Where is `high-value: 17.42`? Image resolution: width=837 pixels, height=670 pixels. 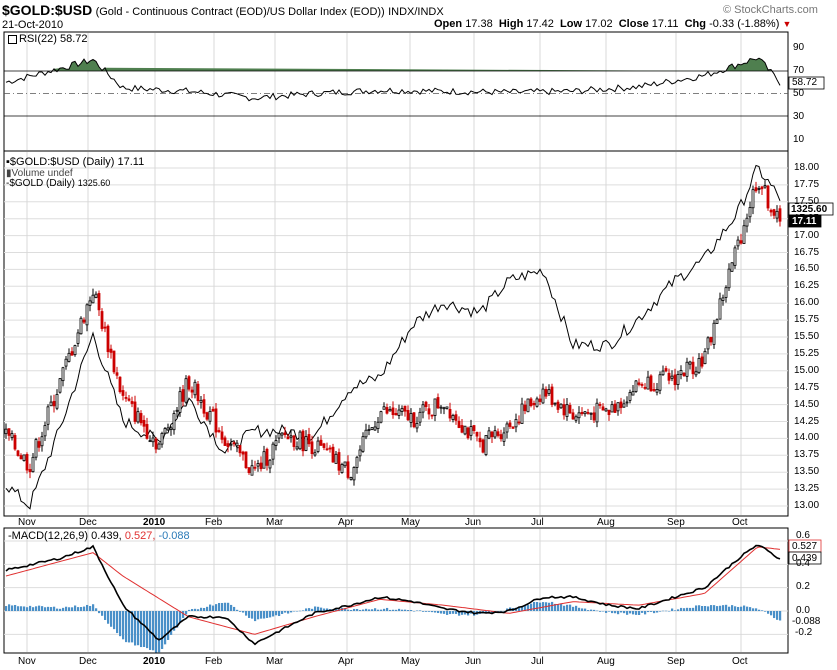
high-value: 17.42 is located at coordinates (540, 24).